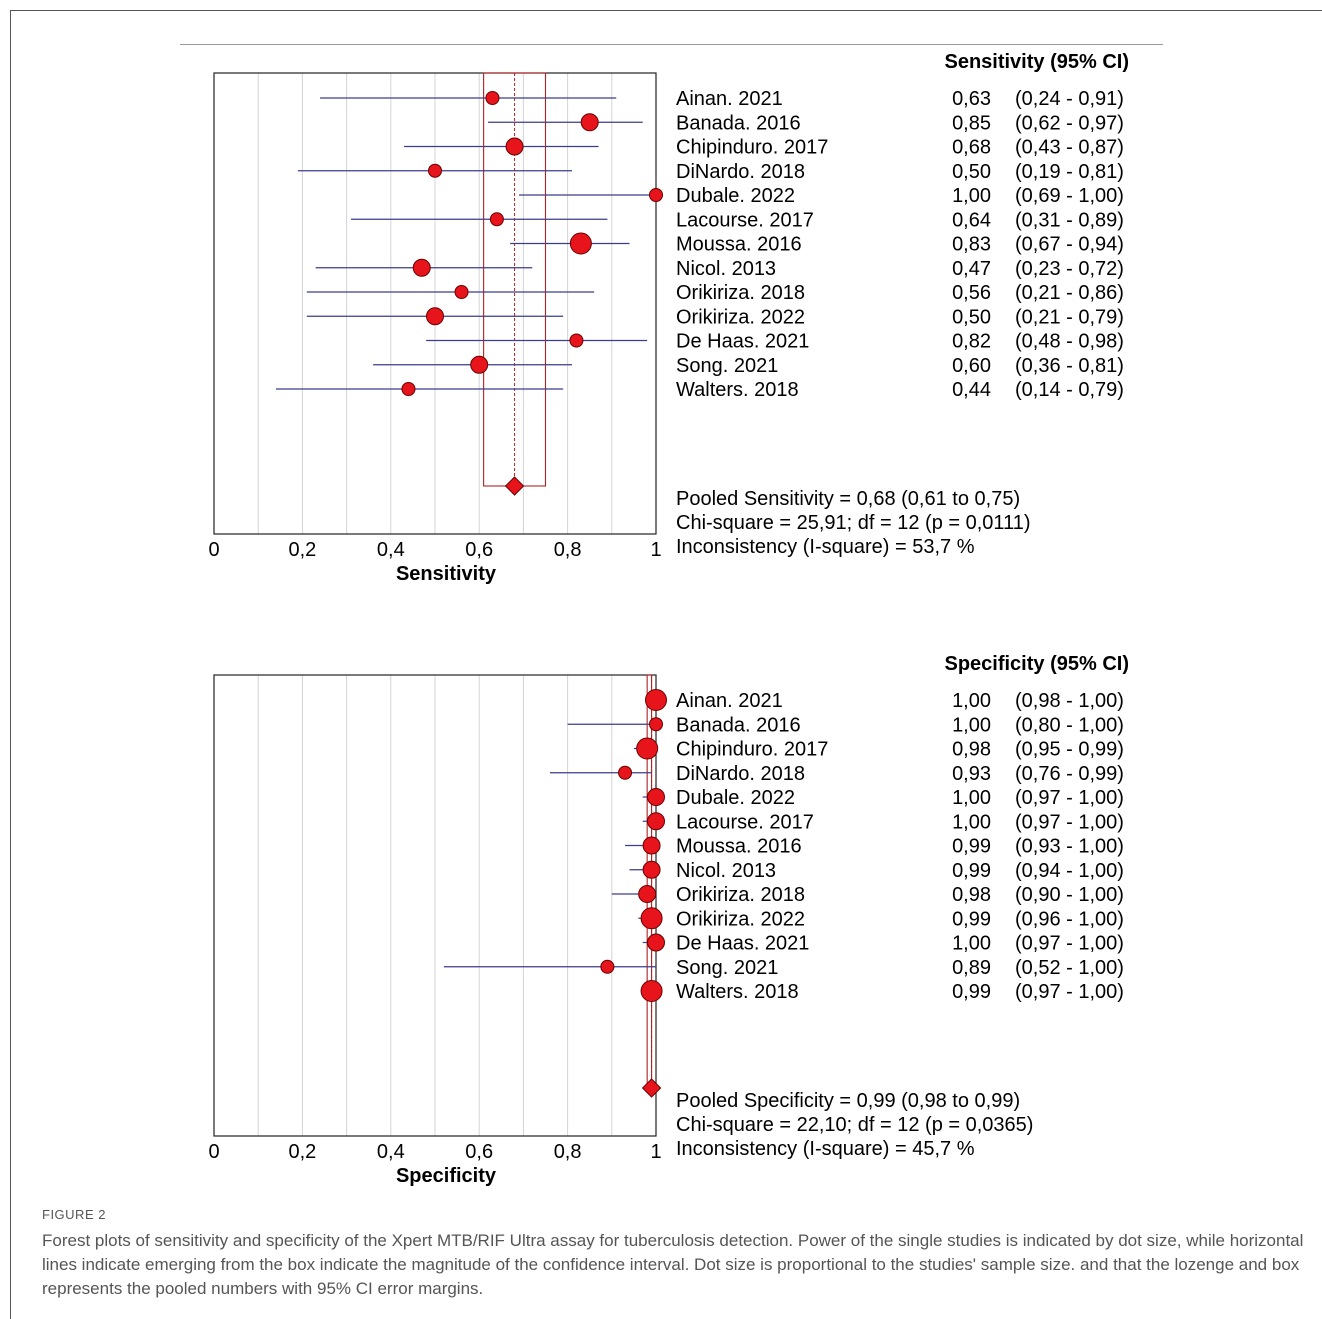 This screenshot has height=1319, width=1322. Describe the element at coordinates (745, 220) in the screenshot. I see `sens-study-name: Lacourse. 2017` at that location.